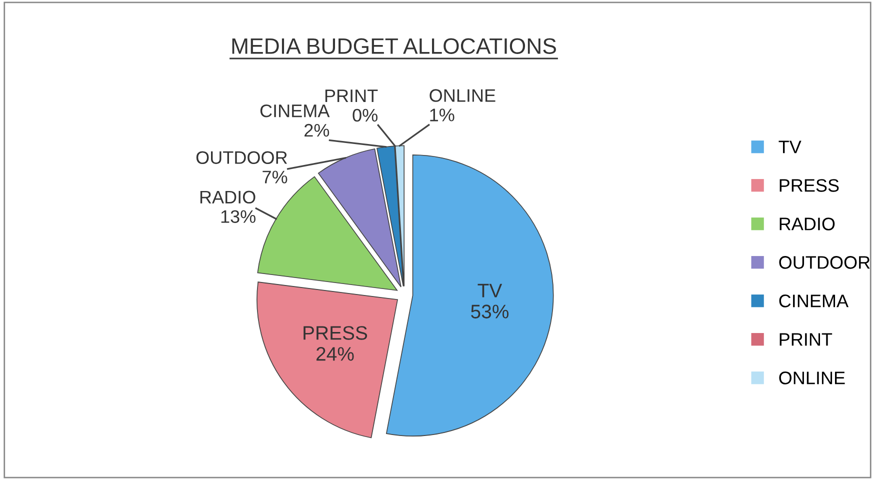 This screenshot has width=875, height=480. I want to click on text: 0%, so click(365, 115).